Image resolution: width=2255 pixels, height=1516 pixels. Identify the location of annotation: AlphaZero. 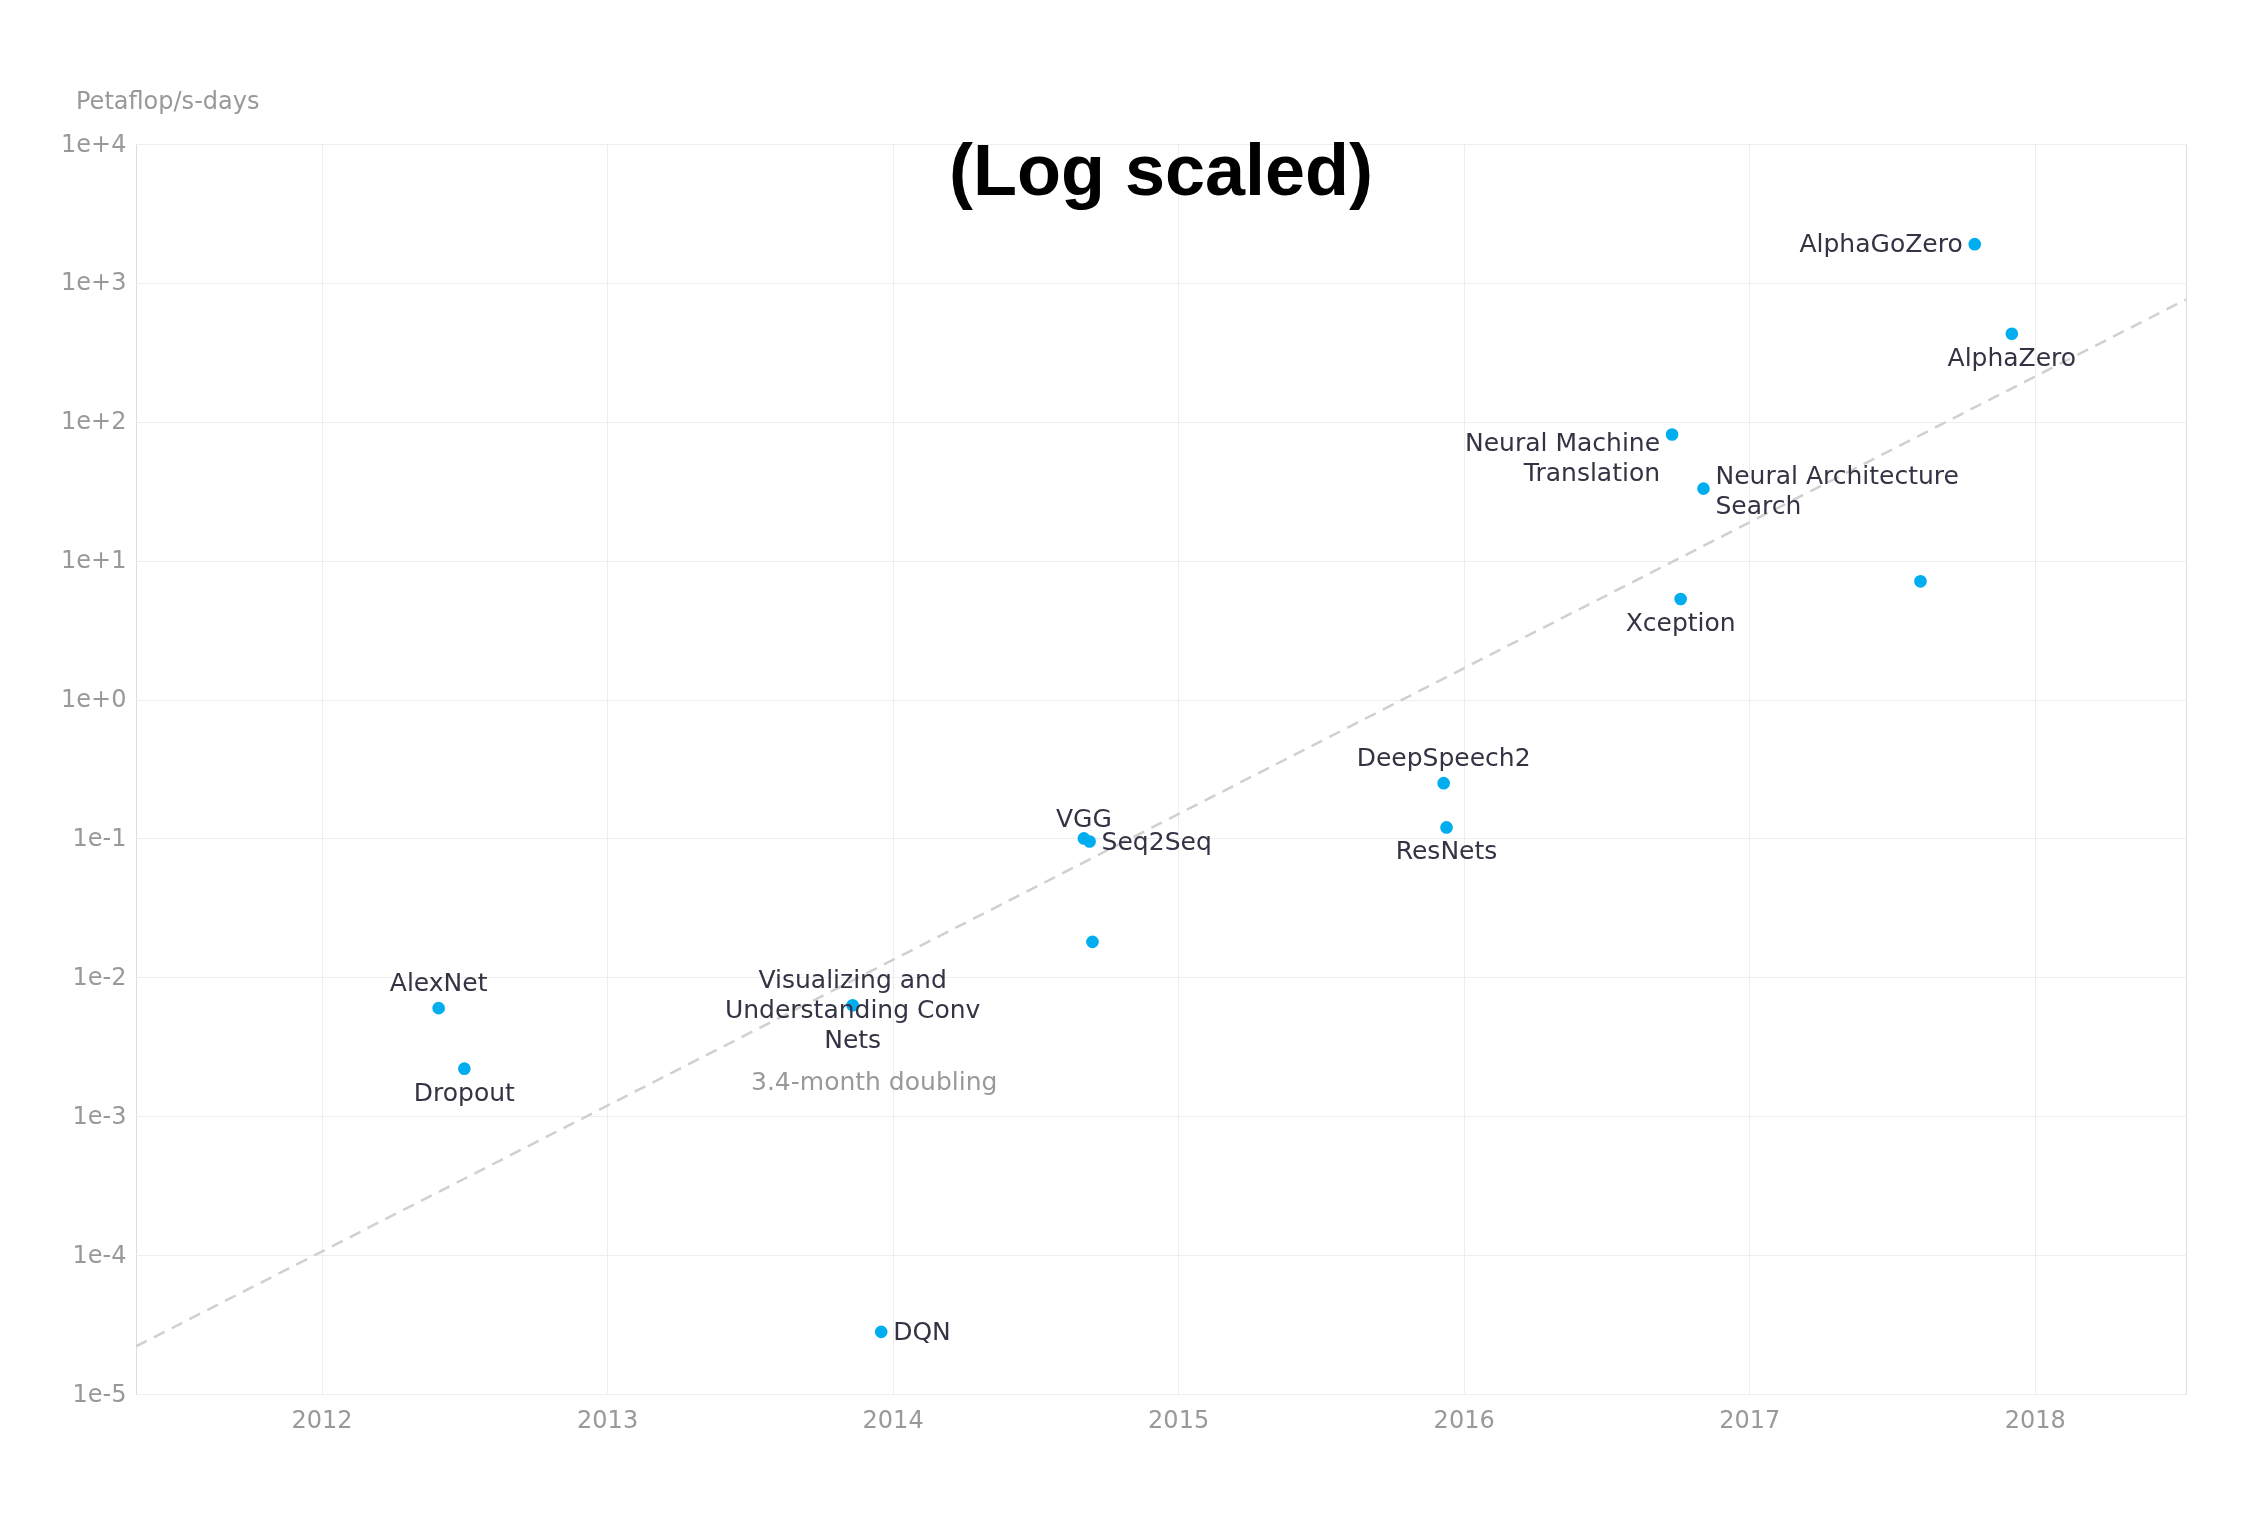
(2012, 357).